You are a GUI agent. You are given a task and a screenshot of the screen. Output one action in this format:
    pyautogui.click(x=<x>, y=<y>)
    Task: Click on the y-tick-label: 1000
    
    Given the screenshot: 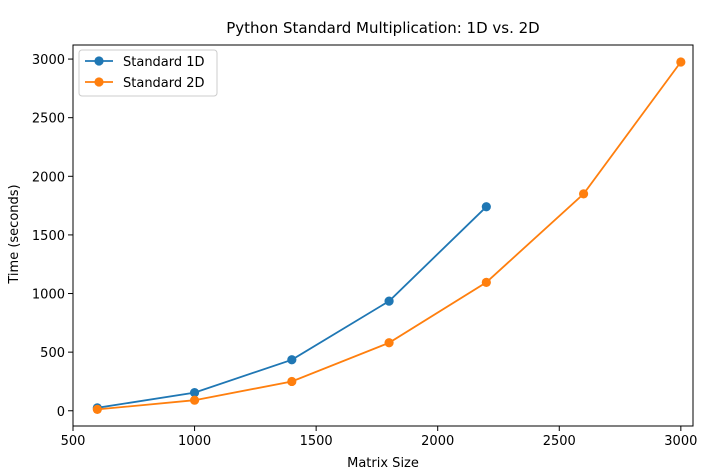 What is the action you would take?
    pyautogui.click(x=48, y=295)
    